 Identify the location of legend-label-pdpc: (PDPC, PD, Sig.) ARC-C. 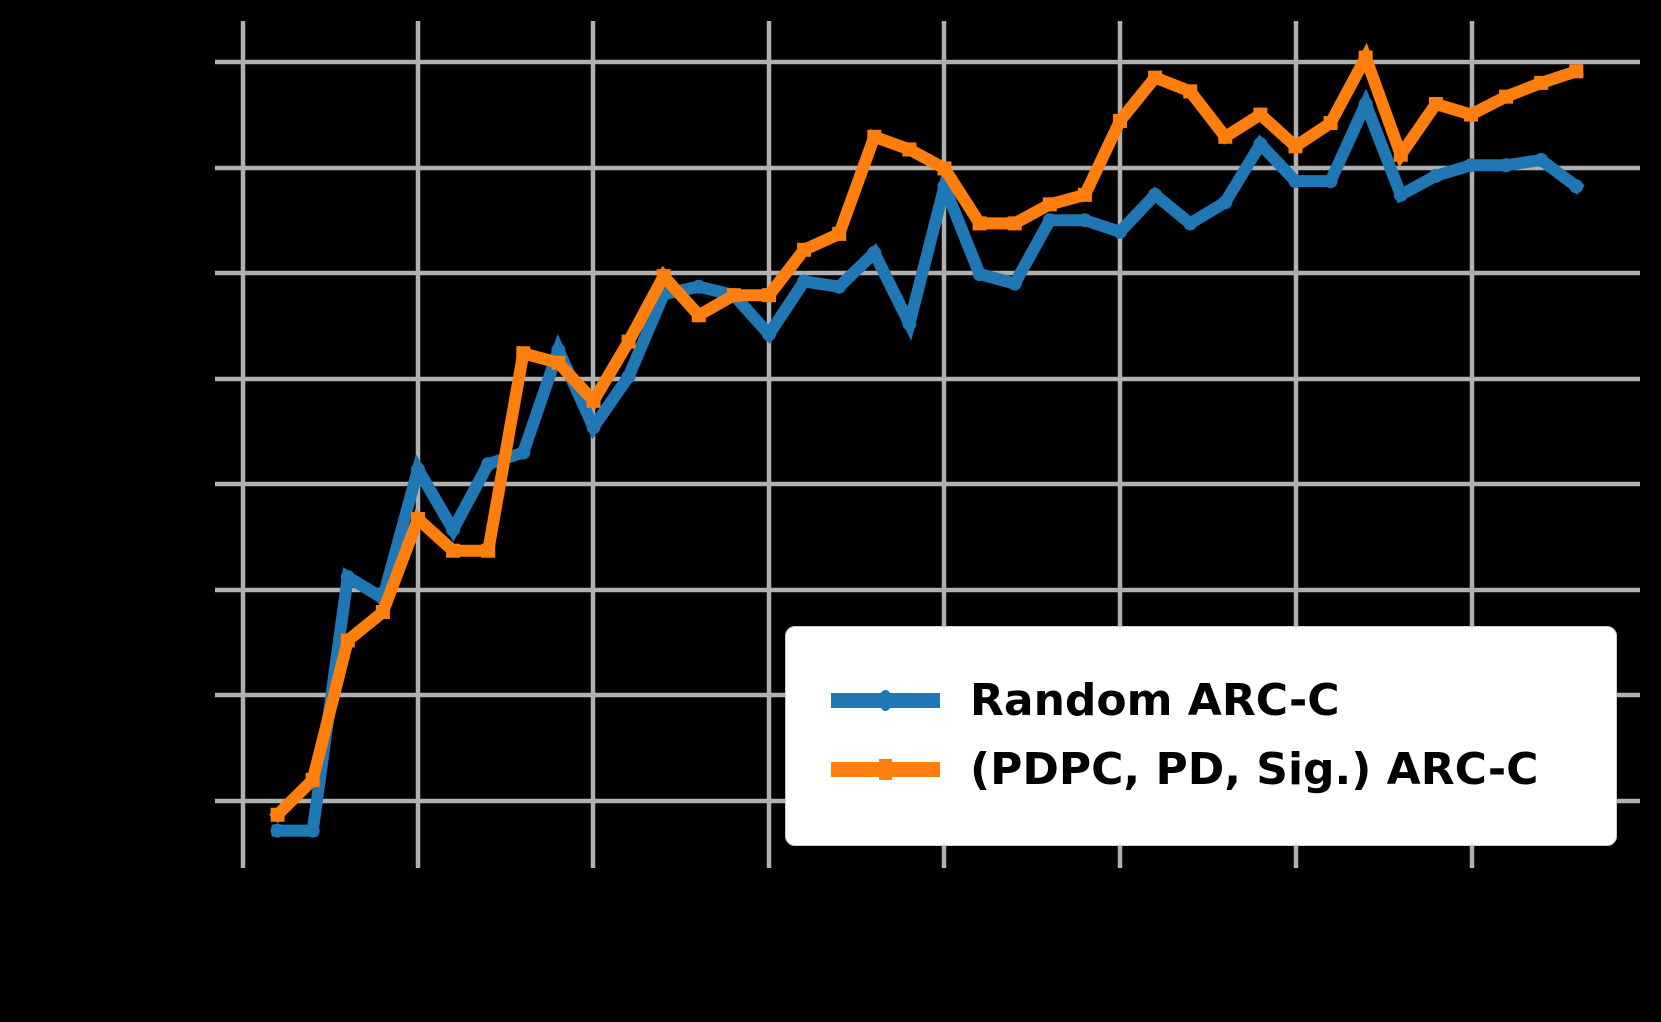
(1254, 769).